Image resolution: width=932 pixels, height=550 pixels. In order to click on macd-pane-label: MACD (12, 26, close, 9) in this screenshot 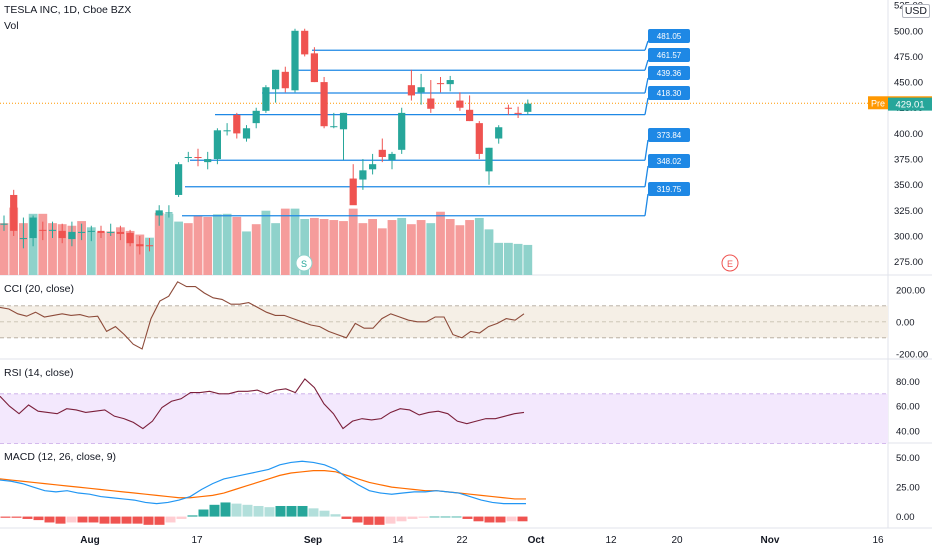, I will do `click(60, 457)`.